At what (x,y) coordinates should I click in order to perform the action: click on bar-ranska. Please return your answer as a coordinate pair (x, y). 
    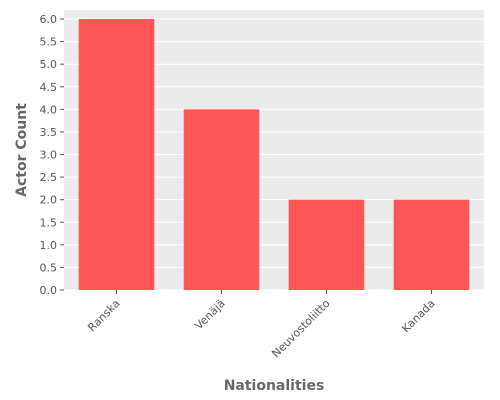
    Looking at the image, I should click on (116, 154).